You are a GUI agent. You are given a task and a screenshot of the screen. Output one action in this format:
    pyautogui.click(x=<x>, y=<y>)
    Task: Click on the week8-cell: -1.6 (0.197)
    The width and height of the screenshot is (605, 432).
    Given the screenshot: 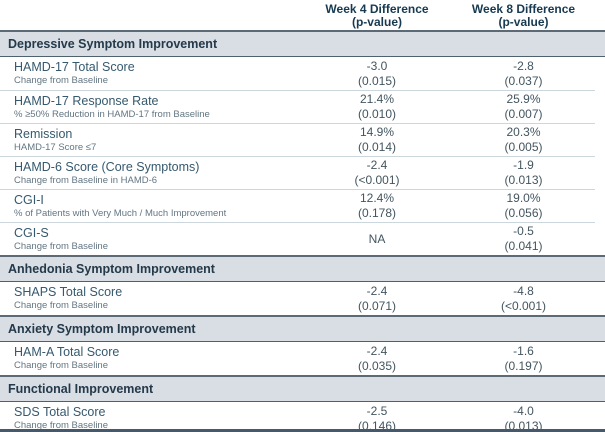 What is the action you would take?
    pyautogui.click(x=523, y=358)
    